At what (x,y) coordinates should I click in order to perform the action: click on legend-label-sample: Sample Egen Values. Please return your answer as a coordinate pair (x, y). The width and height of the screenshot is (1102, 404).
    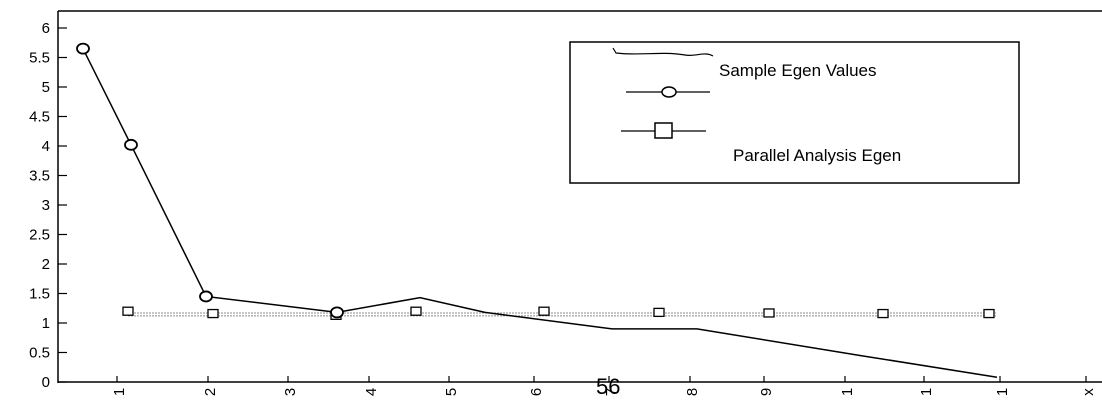
    Looking at the image, I should click on (798, 70).